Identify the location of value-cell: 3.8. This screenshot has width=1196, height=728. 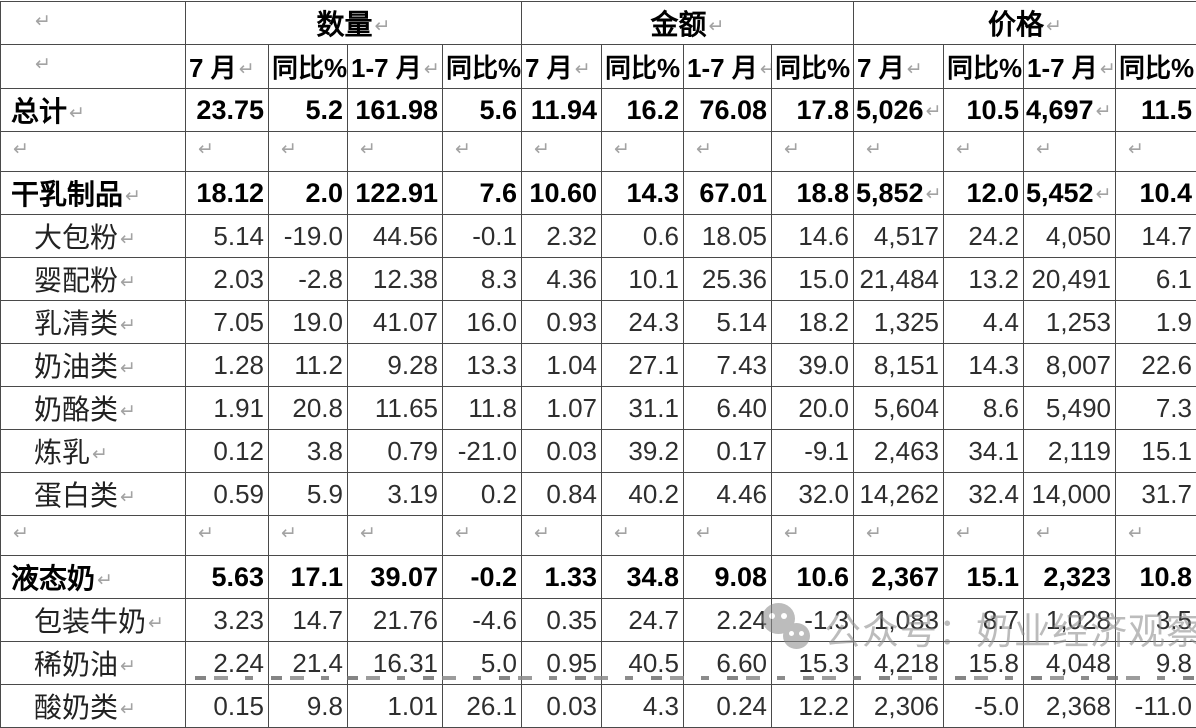
(308, 451).